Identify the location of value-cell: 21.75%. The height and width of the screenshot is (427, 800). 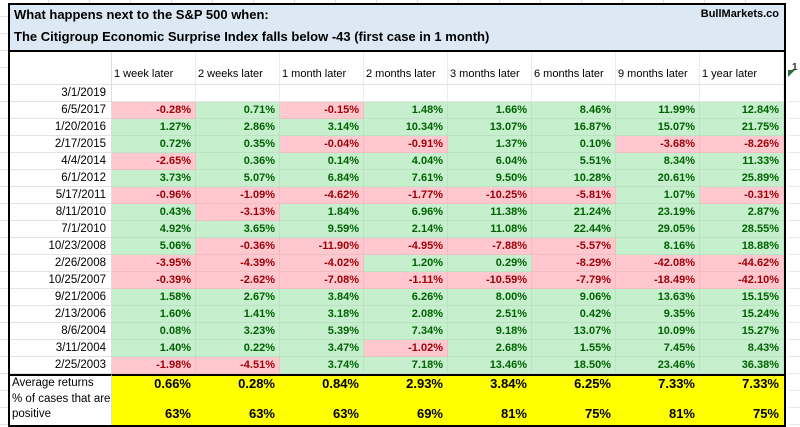
(742, 127).